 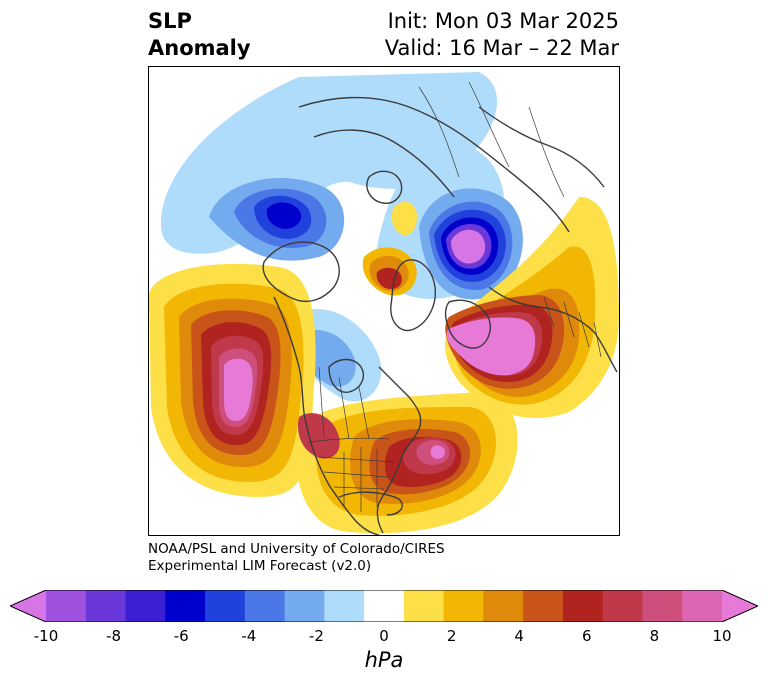 What do you see at coordinates (399, 450) in the screenshot?
I see `coastline-north-america-east` at bounding box center [399, 450].